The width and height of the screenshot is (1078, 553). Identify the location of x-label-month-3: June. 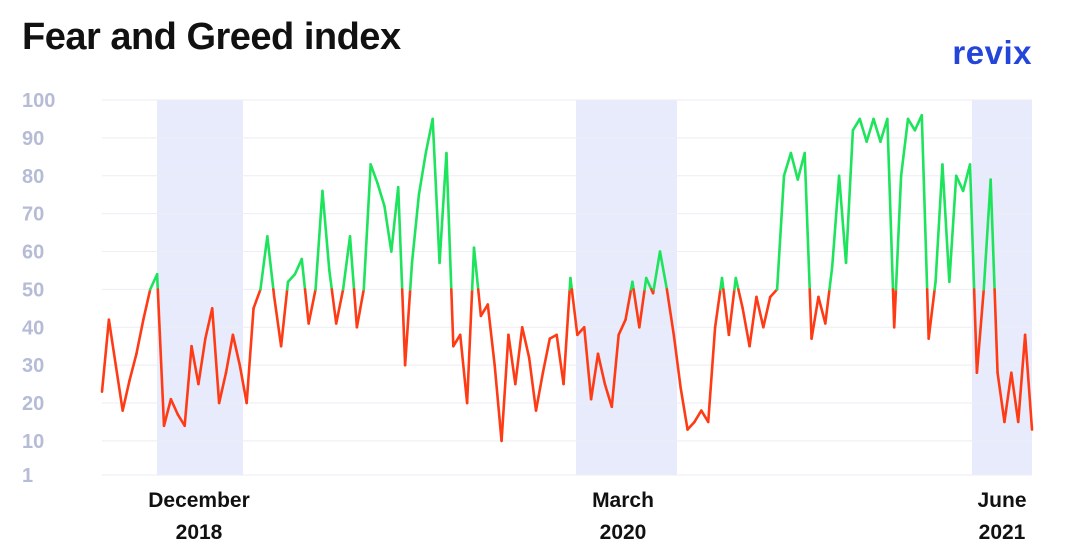
(1001, 500).